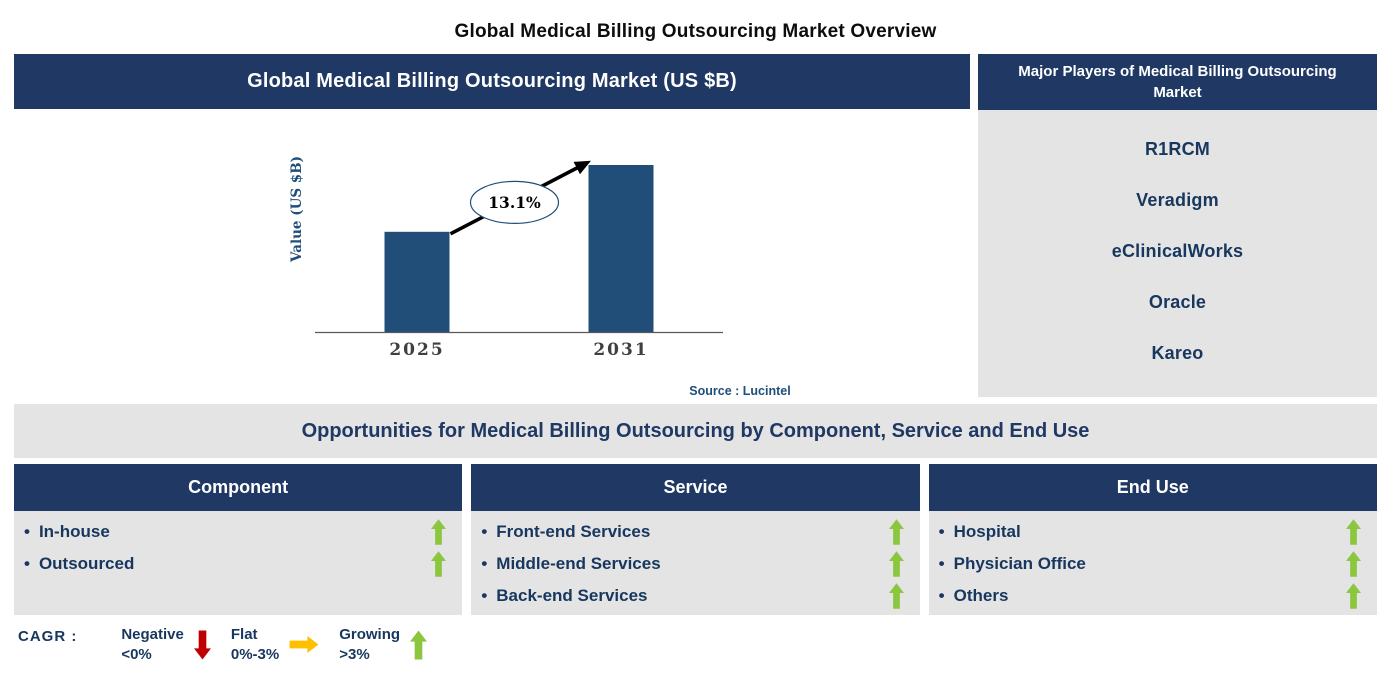 The width and height of the screenshot is (1391, 681). I want to click on player-name: Veradigm, so click(1177, 200).